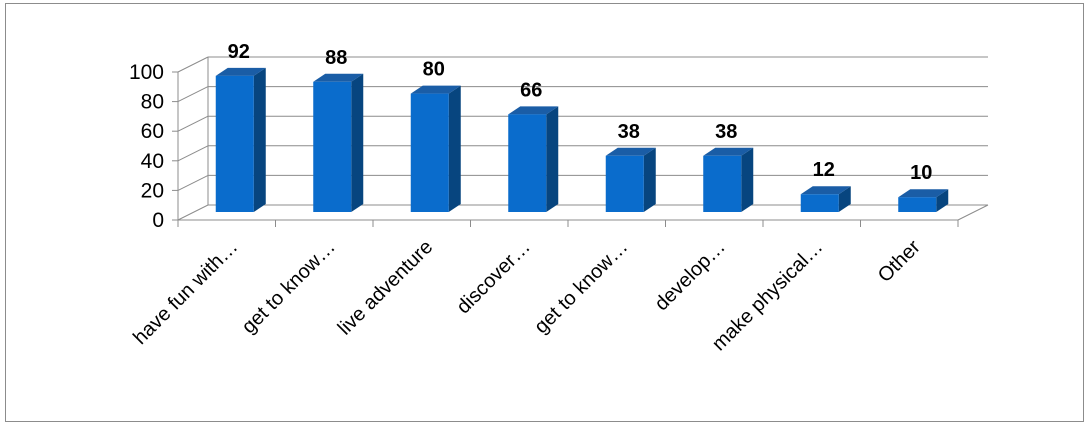 The width and height of the screenshot is (1089, 425). I want to click on data-label: 80, so click(434, 70).